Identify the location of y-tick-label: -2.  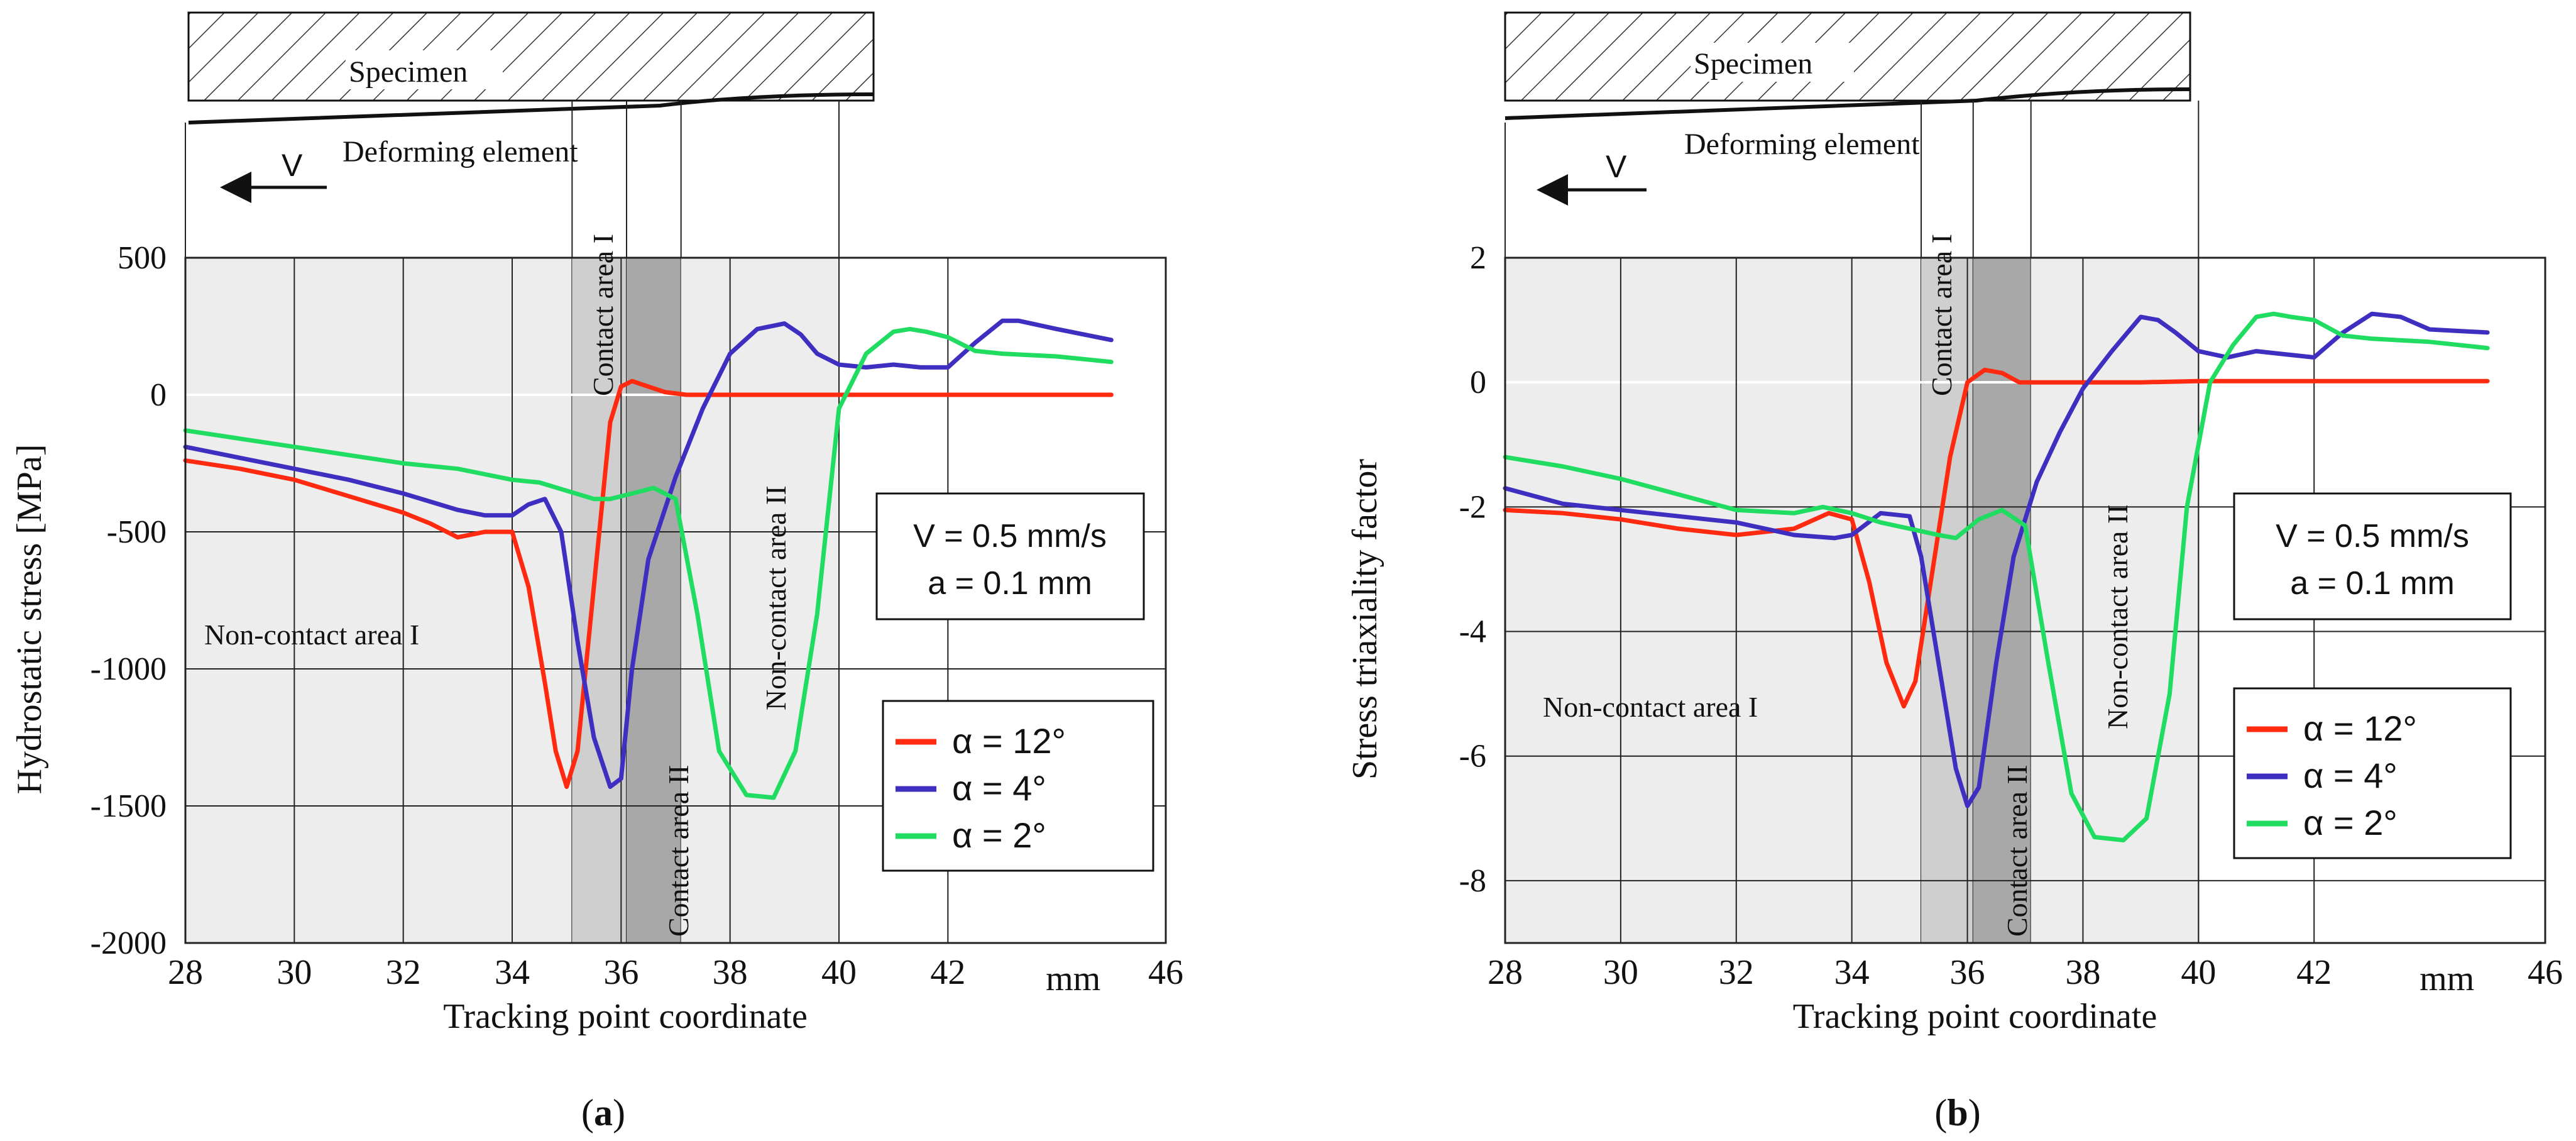
(1472, 507).